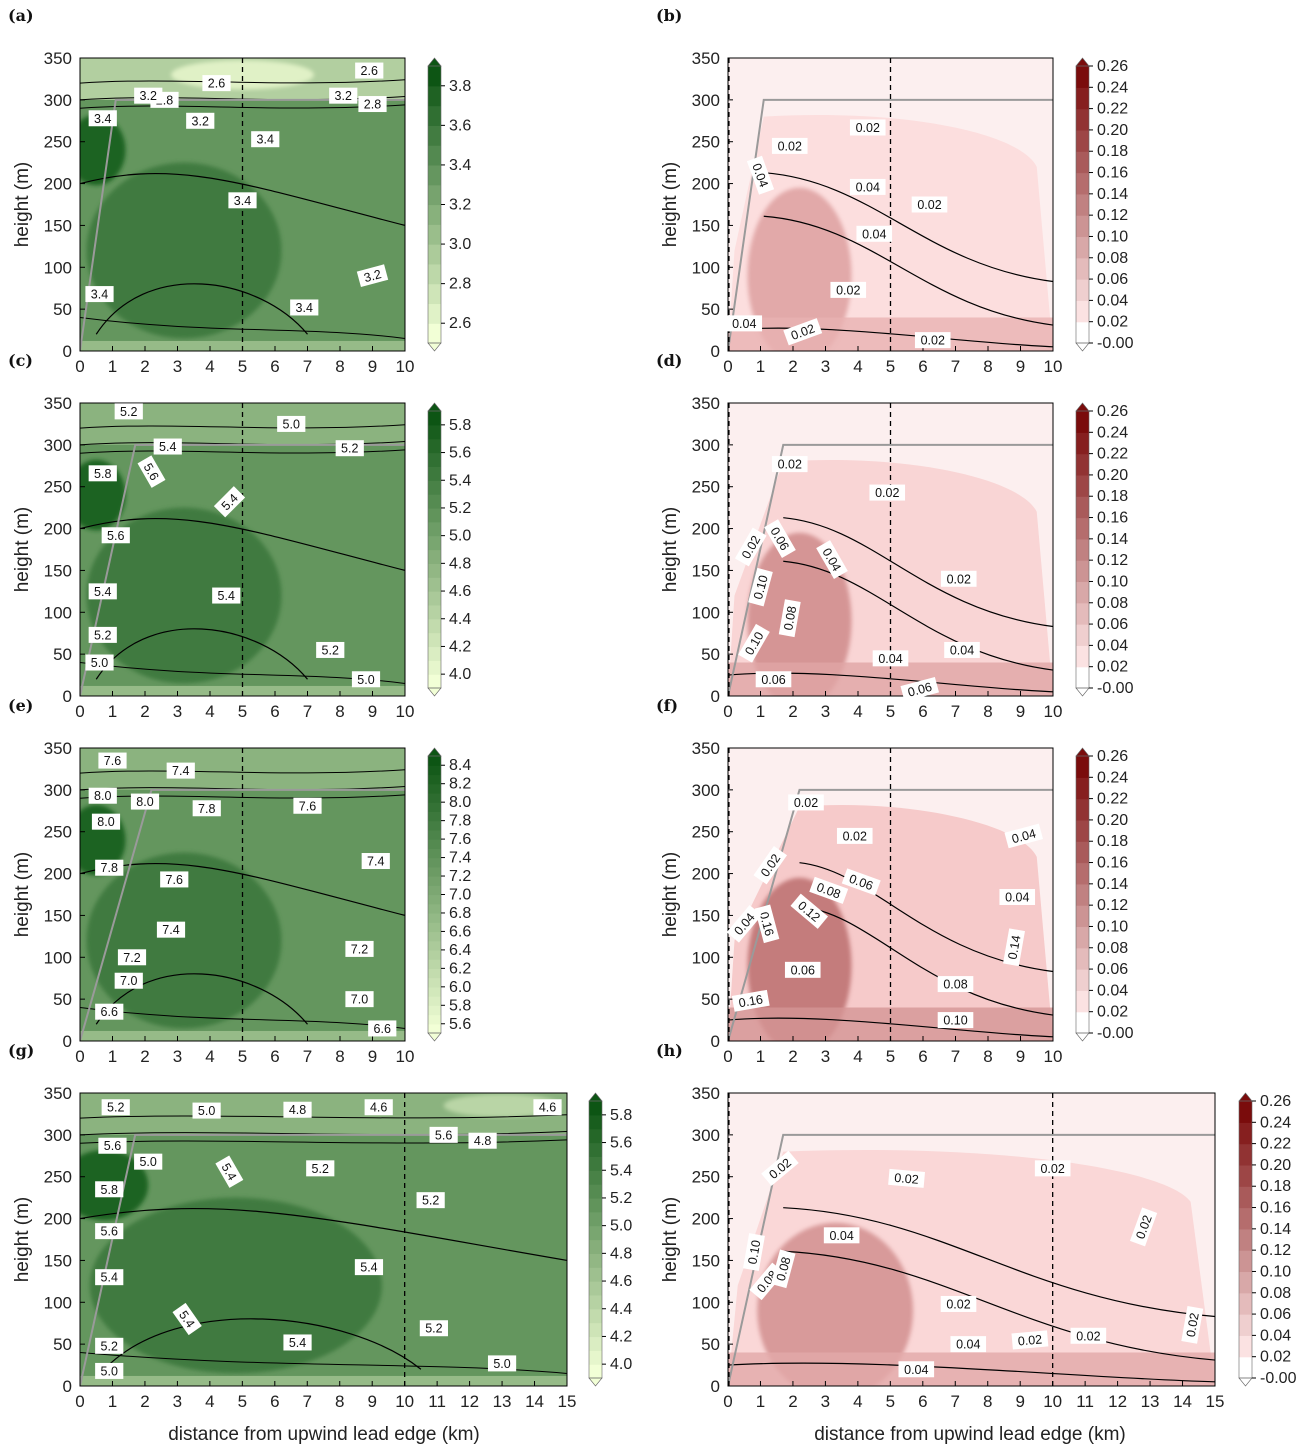 This screenshot has height=1447, width=1300. Describe the element at coordinates (1112, 300) in the screenshot. I see `colorbar-tick-label: 0.04` at that location.